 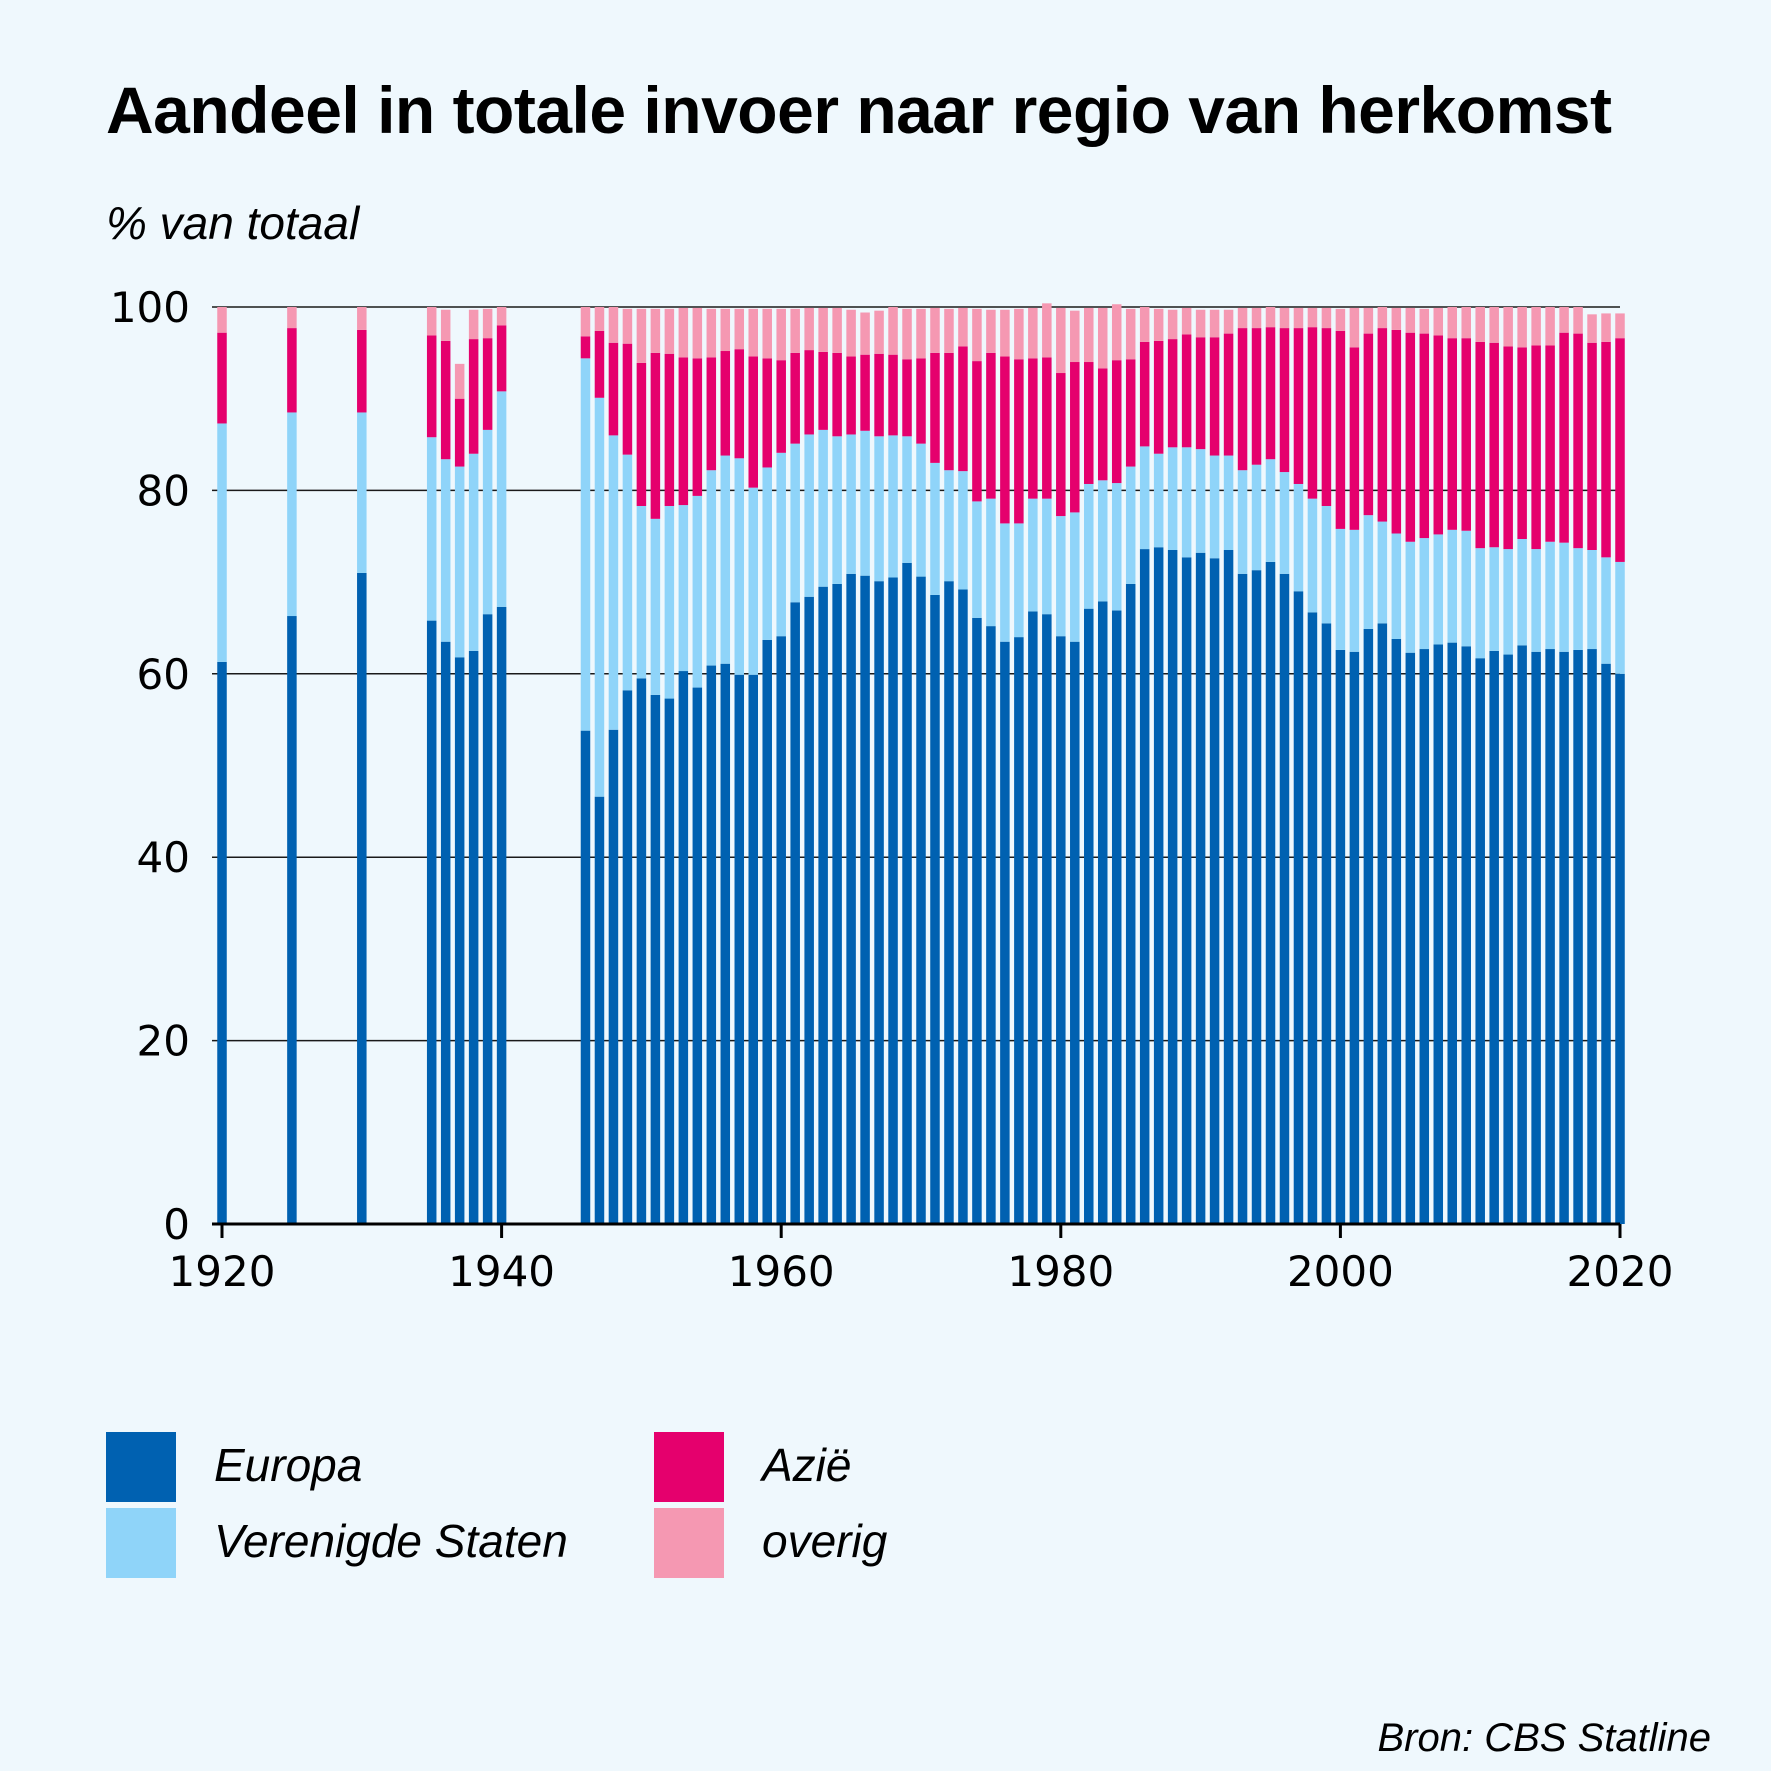 What do you see at coordinates (1186, 502) in the screenshot?
I see `bar-verenigde-staten-1989` at bounding box center [1186, 502].